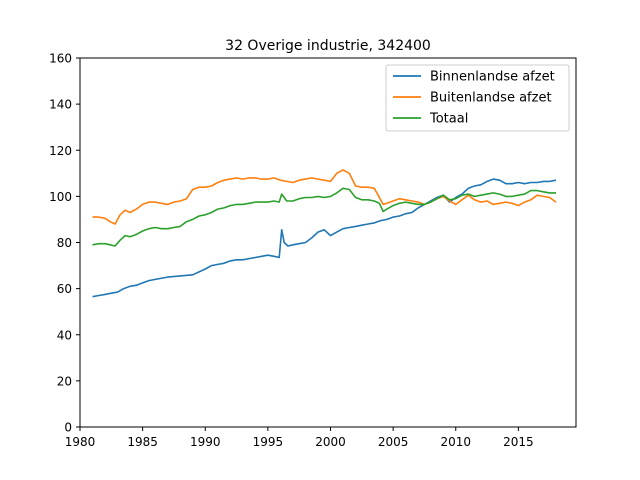 The image size is (640, 480). Describe the element at coordinates (68, 428) in the screenshot. I see `y-tick-label: 0` at that location.